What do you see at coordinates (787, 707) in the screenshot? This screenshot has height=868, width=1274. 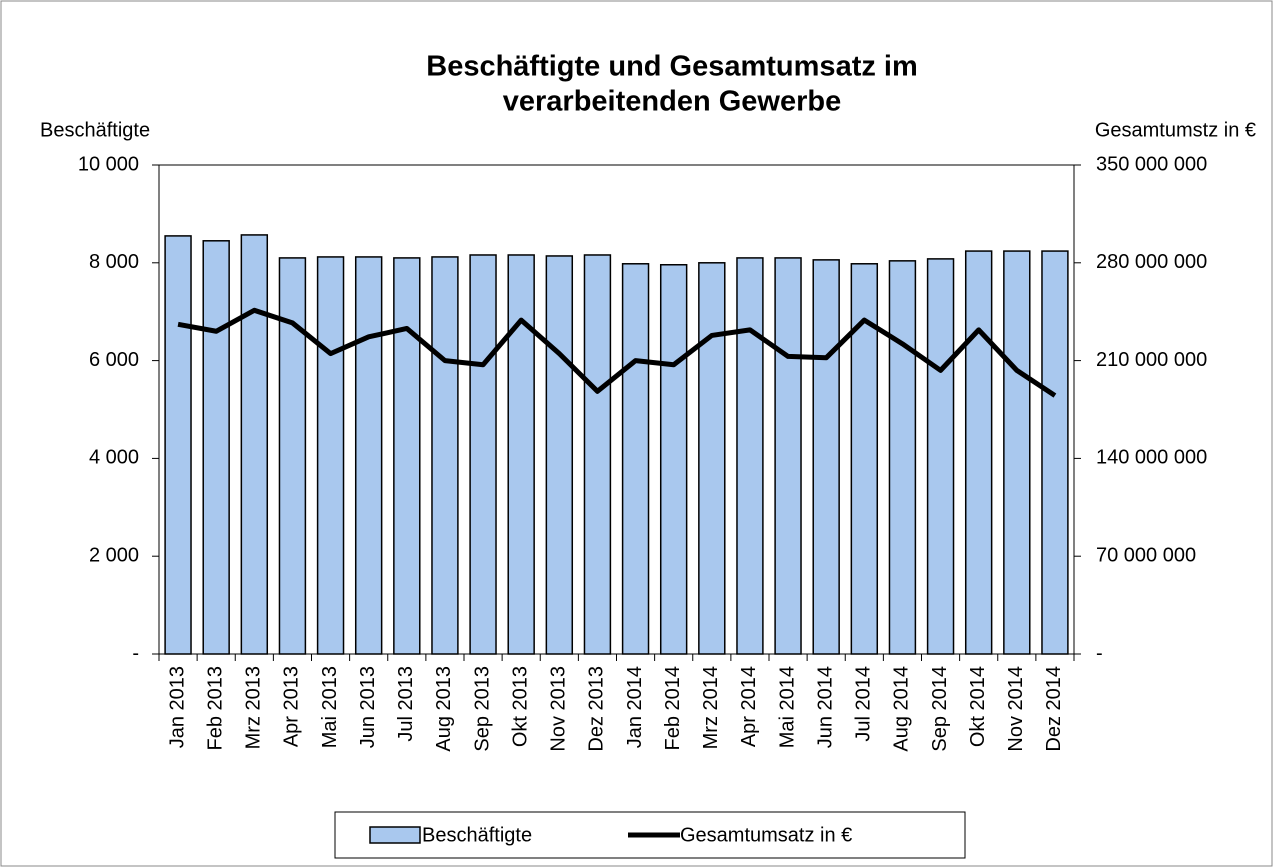 I see `x-tick-label: Mai 2014` at bounding box center [787, 707].